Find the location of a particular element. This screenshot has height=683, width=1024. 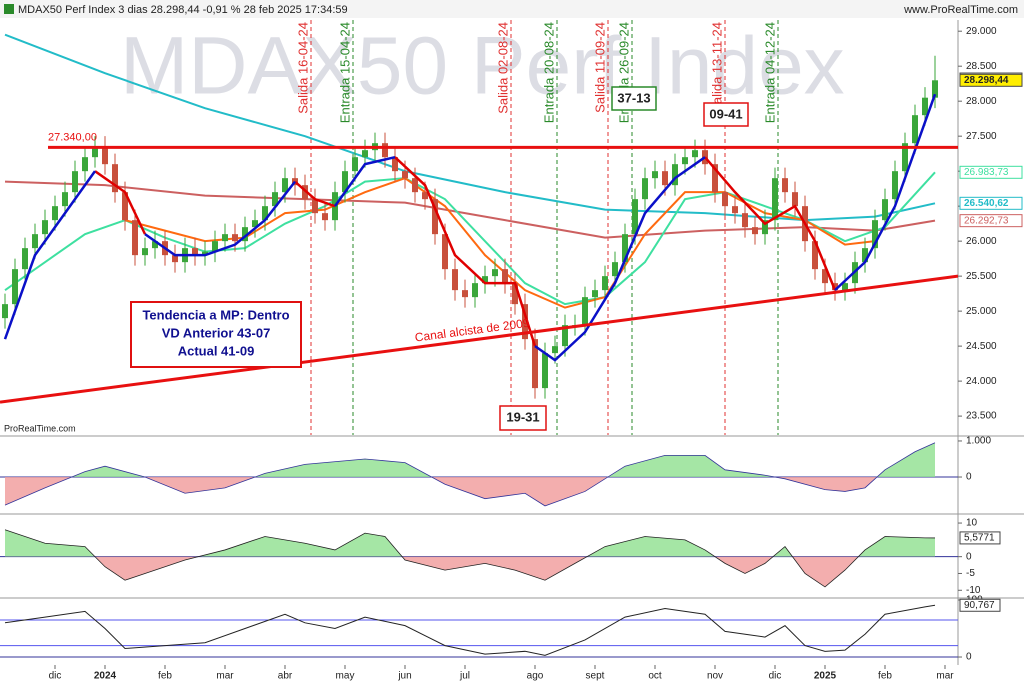

area-positive is located at coordinates (470, 543).